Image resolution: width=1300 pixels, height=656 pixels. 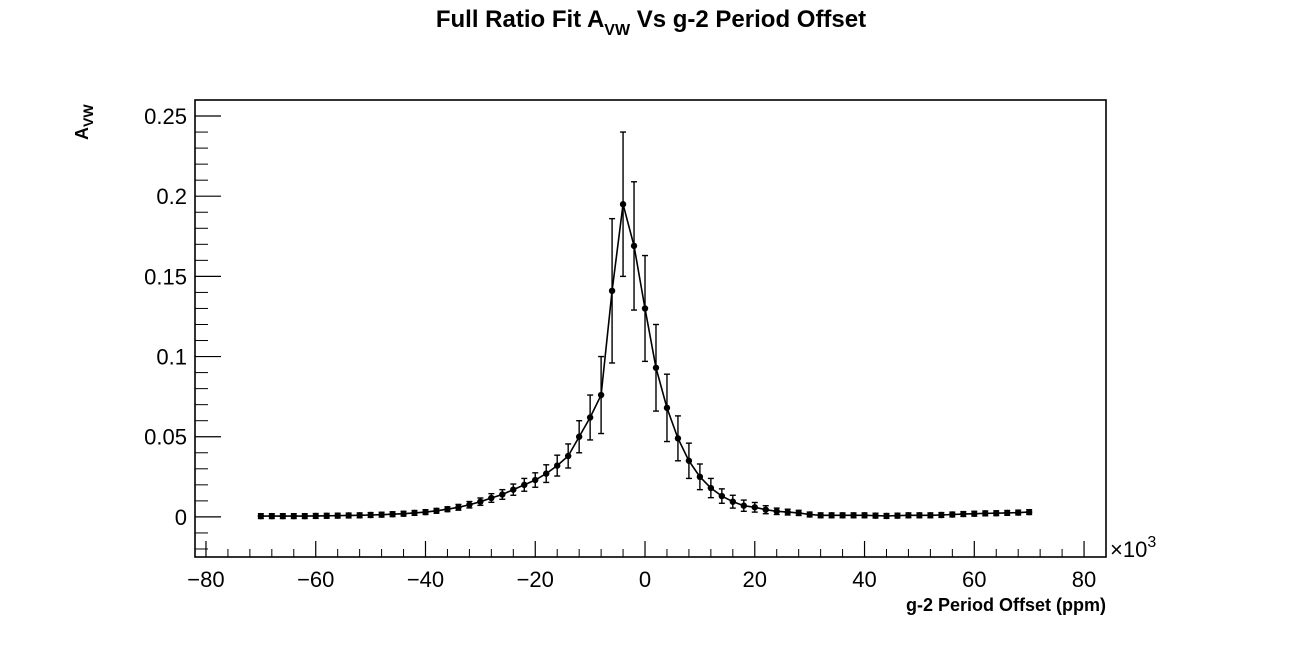 I want to click on x-axis-multiplier-exponent: 3, so click(x=1151, y=542).